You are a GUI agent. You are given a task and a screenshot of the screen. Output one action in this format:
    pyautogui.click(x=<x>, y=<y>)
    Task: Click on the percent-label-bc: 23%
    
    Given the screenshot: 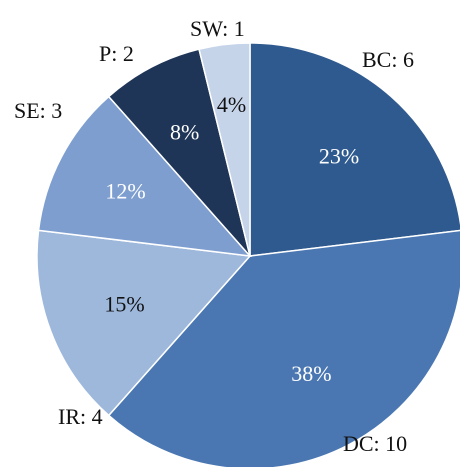 What is the action you would take?
    pyautogui.click(x=339, y=156)
    